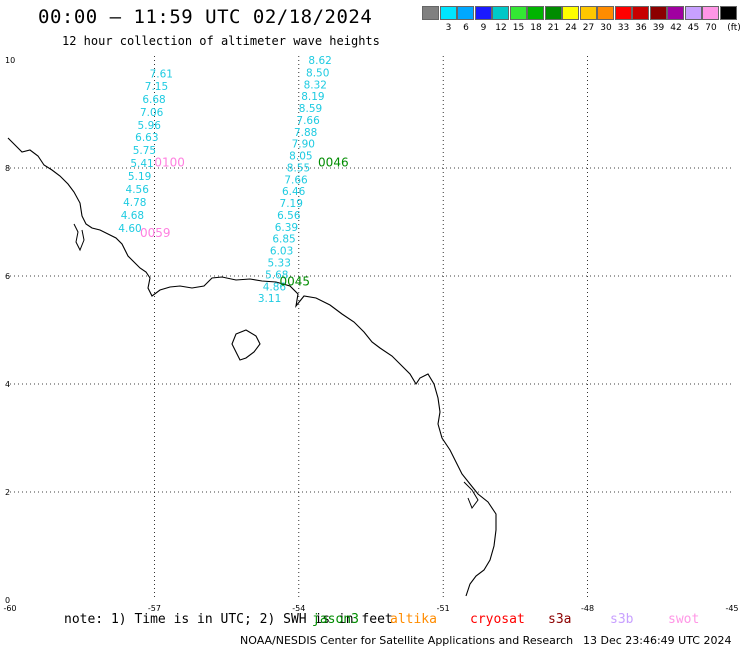  I want to click on legend-label: 42, so click(676, 28).